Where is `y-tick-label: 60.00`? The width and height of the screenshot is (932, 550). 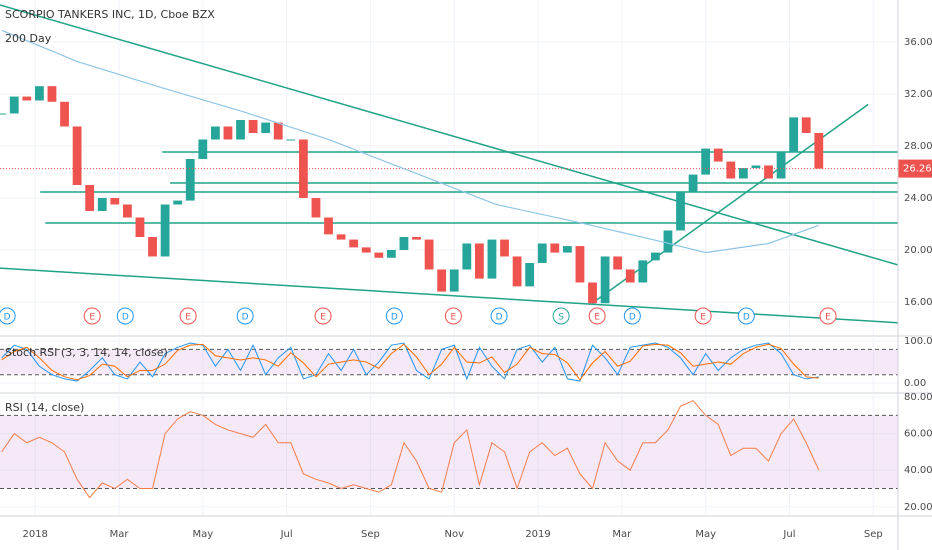
y-tick-label: 60.00 is located at coordinates (918, 434).